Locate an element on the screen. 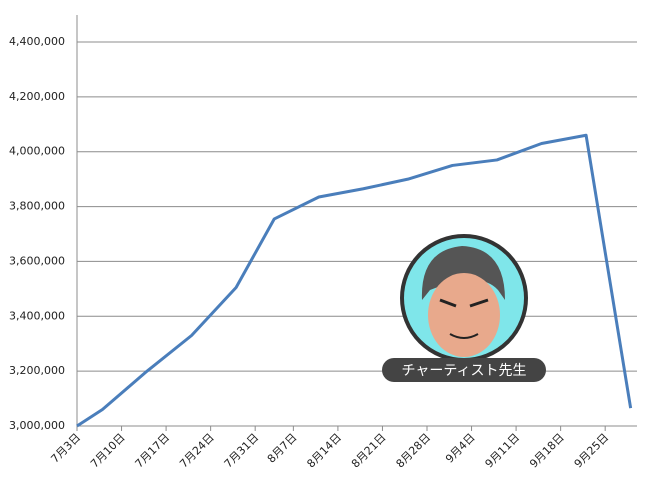 The width and height of the screenshot is (661, 492). x-tick-label: 8月14日 is located at coordinates (324, 451).